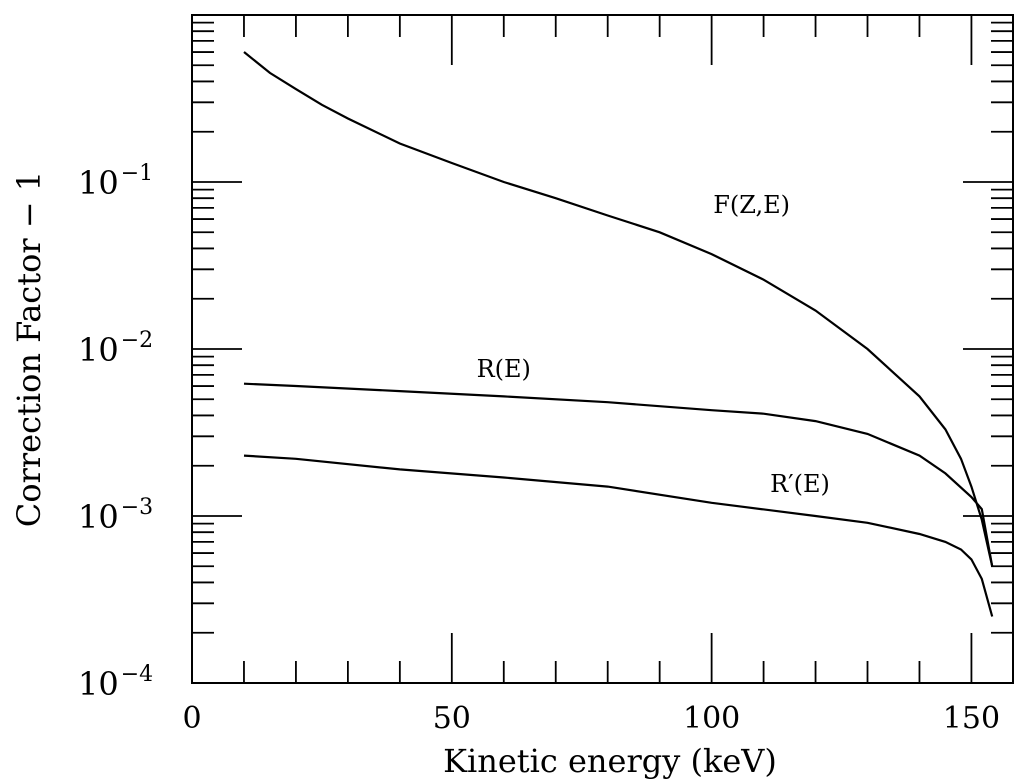 This screenshot has height=781, width=1027. I want to click on y-tick-label: 10⁻³, so click(115, 515).